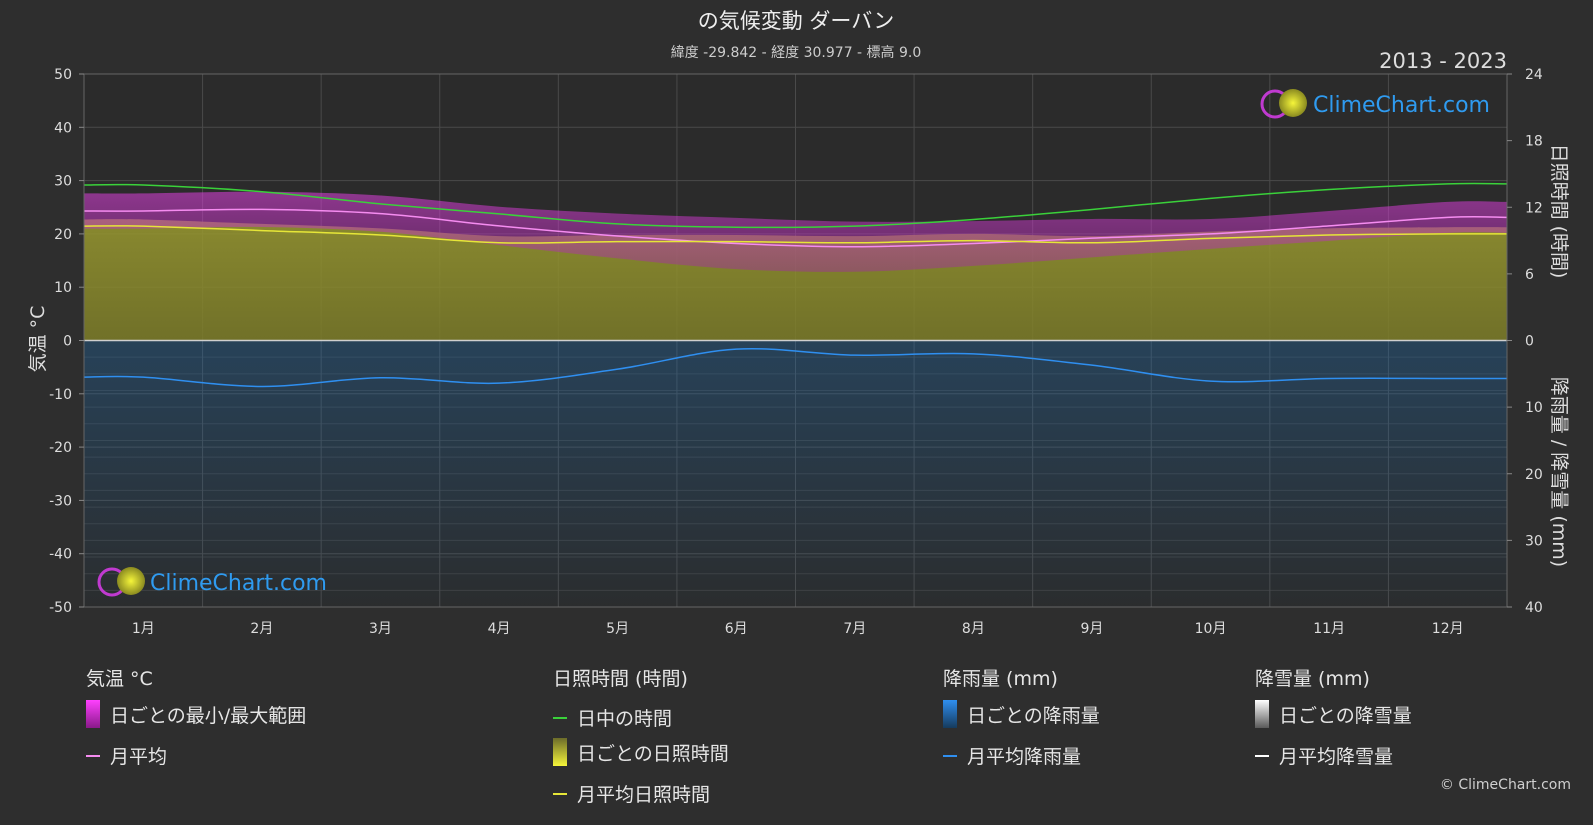 The image size is (1593, 825). I want to click on right-axis-top-label: 日照時間 (時間), so click(1559, 211).